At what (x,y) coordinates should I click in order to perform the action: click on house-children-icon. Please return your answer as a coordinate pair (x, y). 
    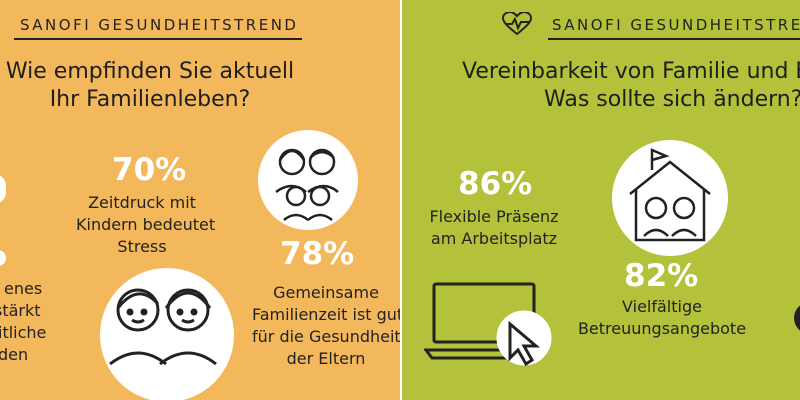
    Looking at the image, I should click on (670, 195).